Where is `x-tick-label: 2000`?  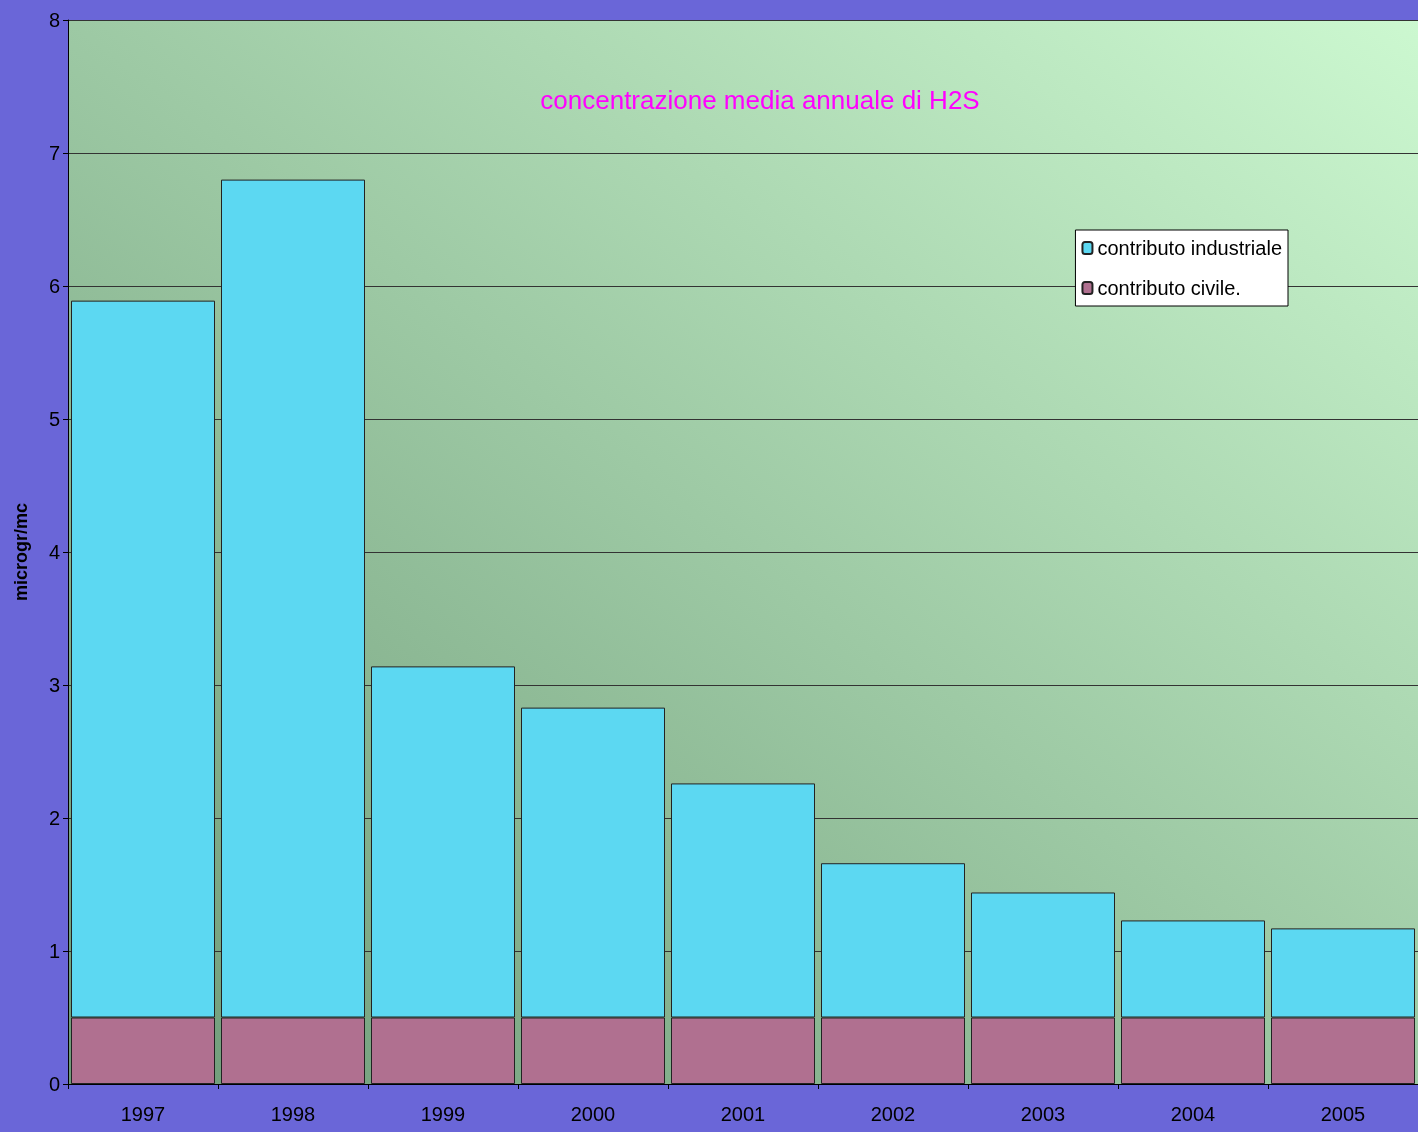
x-tick-label: 2000 is located at coordinates (593, 1114).